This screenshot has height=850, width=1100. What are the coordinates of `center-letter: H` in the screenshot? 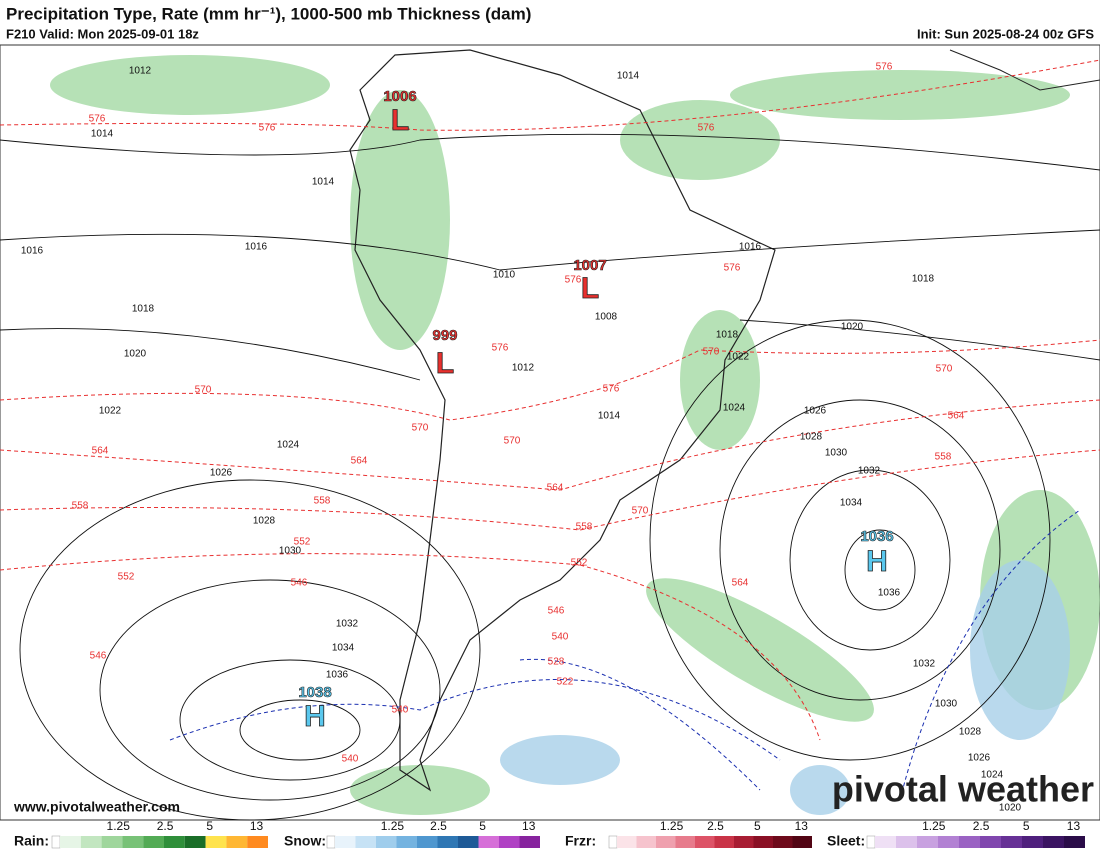 It's located at (877, 561).